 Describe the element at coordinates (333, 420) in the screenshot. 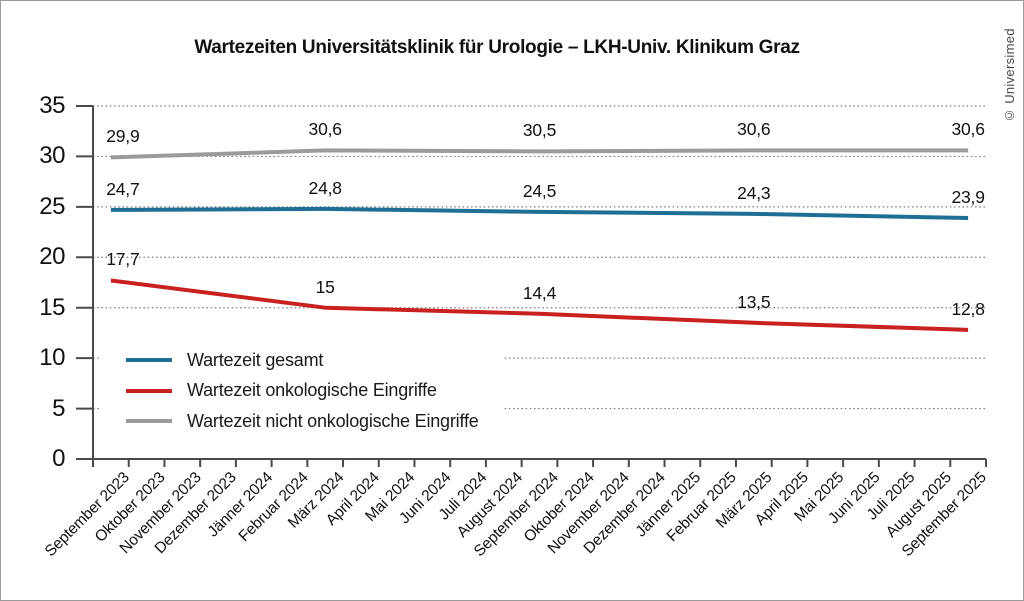

I see `legend-label: Wartezeit nicht onkologische Eingriffe` at that location.